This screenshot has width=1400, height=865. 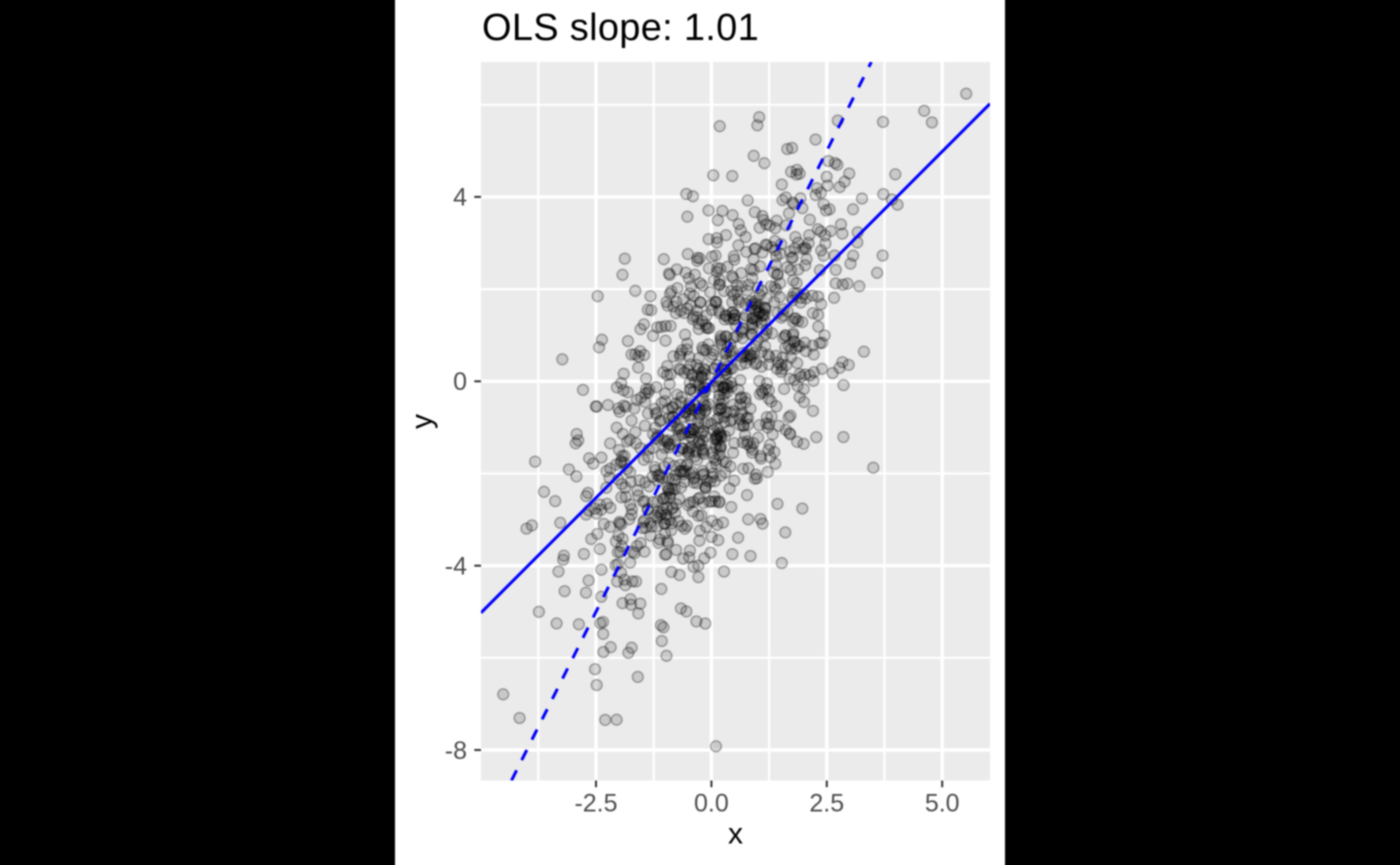 What do you see at coordinates (422, 421) in the screenshot?
I see `svg-text: y` at bounding box center [422, 421].